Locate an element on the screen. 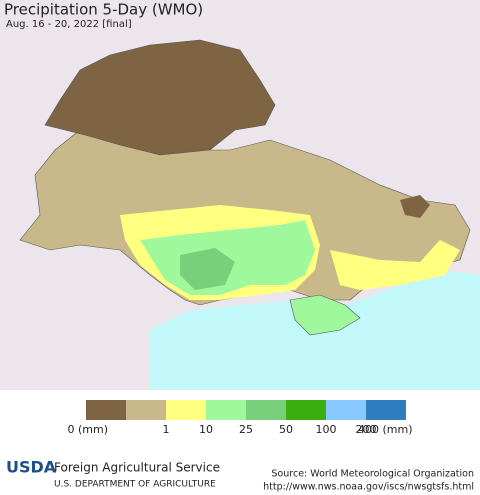 This screenshot has width=480, height=495. wet-zone is located at coordinates (207, 269).